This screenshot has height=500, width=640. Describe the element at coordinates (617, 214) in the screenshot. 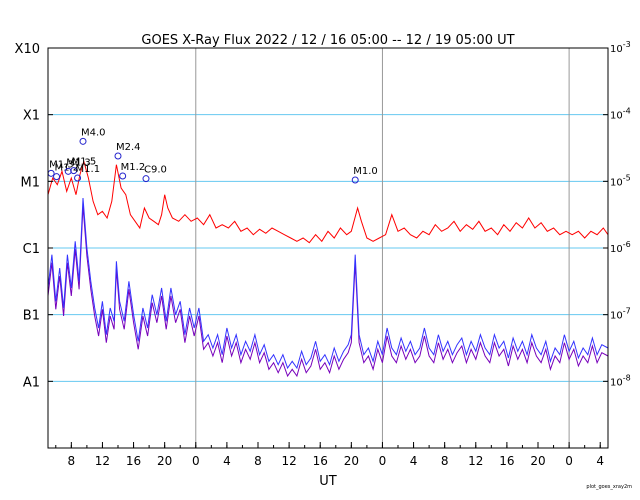

I see `flux-axis: 10⁻³ 10⁻⁴ 10⁻⁵ 10⁻⁶ 10⁻⁷ 10⁻⁸` at that location.